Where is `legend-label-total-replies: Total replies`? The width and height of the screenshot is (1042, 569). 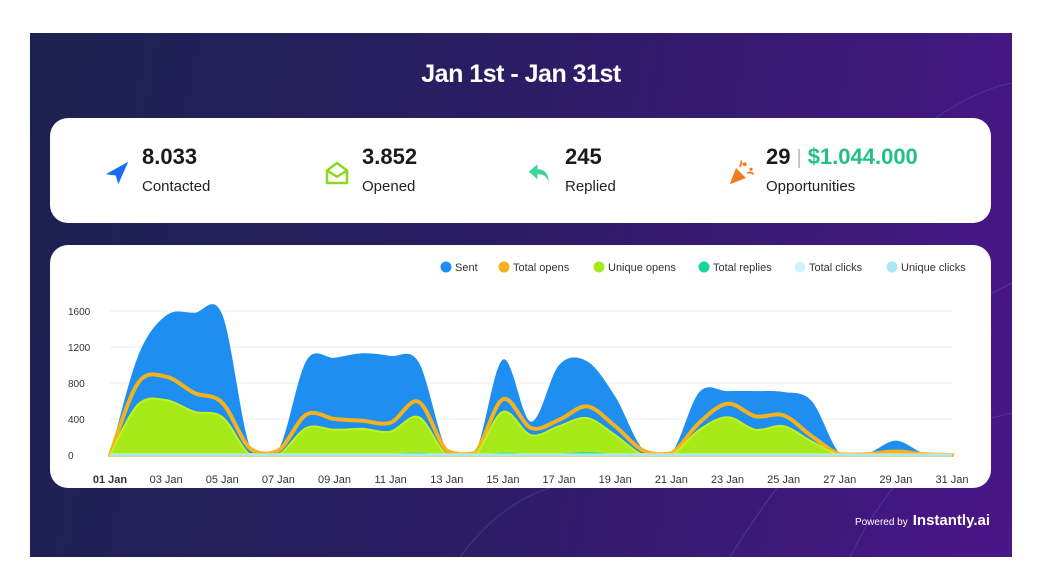
legend-label-total-replies: Total replies is located at coordinates (742, 268).